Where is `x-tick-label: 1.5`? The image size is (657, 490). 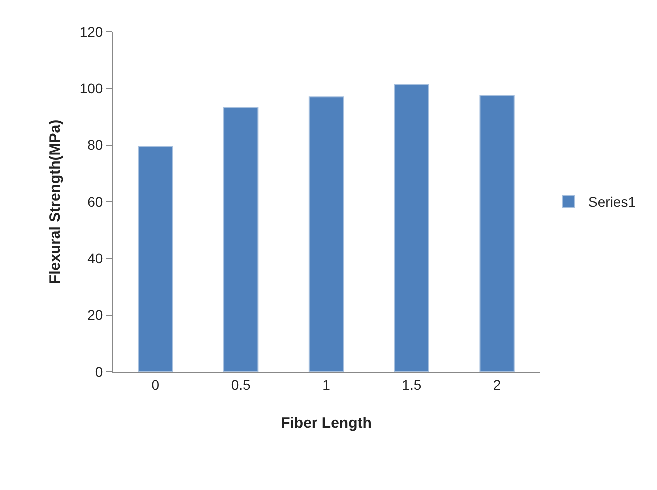 x-tick-label: 1.5 is located at coordinates (412, 384).